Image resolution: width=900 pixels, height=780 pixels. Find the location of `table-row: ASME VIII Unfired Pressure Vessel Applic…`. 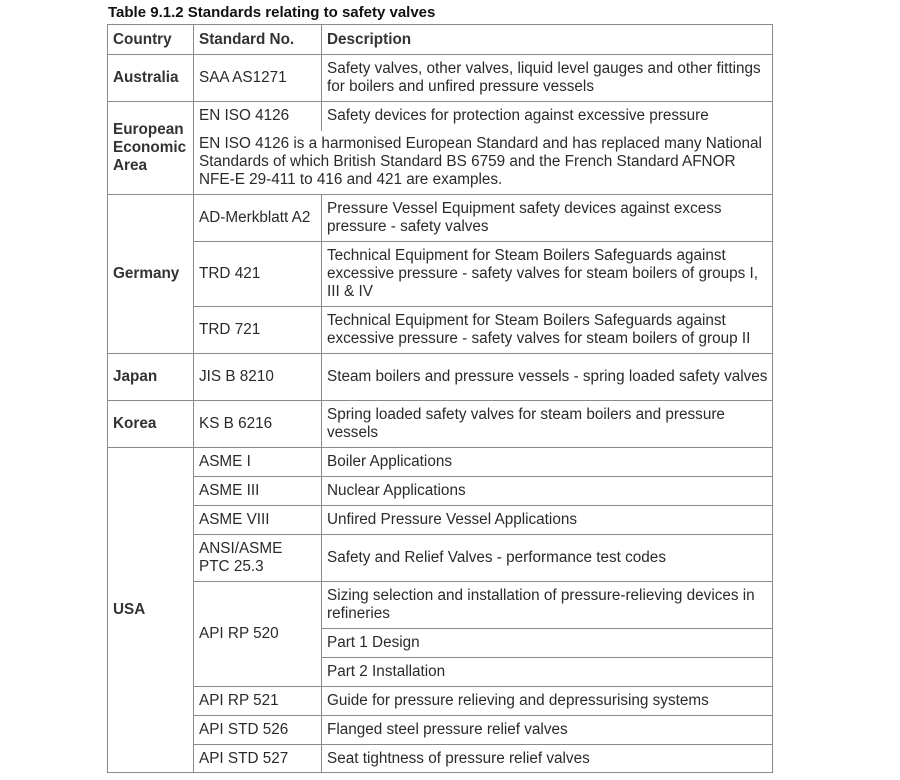

table-row: ASME VIII Unfired Pressure Vessel Applic… is located at coordinates (440, 520).